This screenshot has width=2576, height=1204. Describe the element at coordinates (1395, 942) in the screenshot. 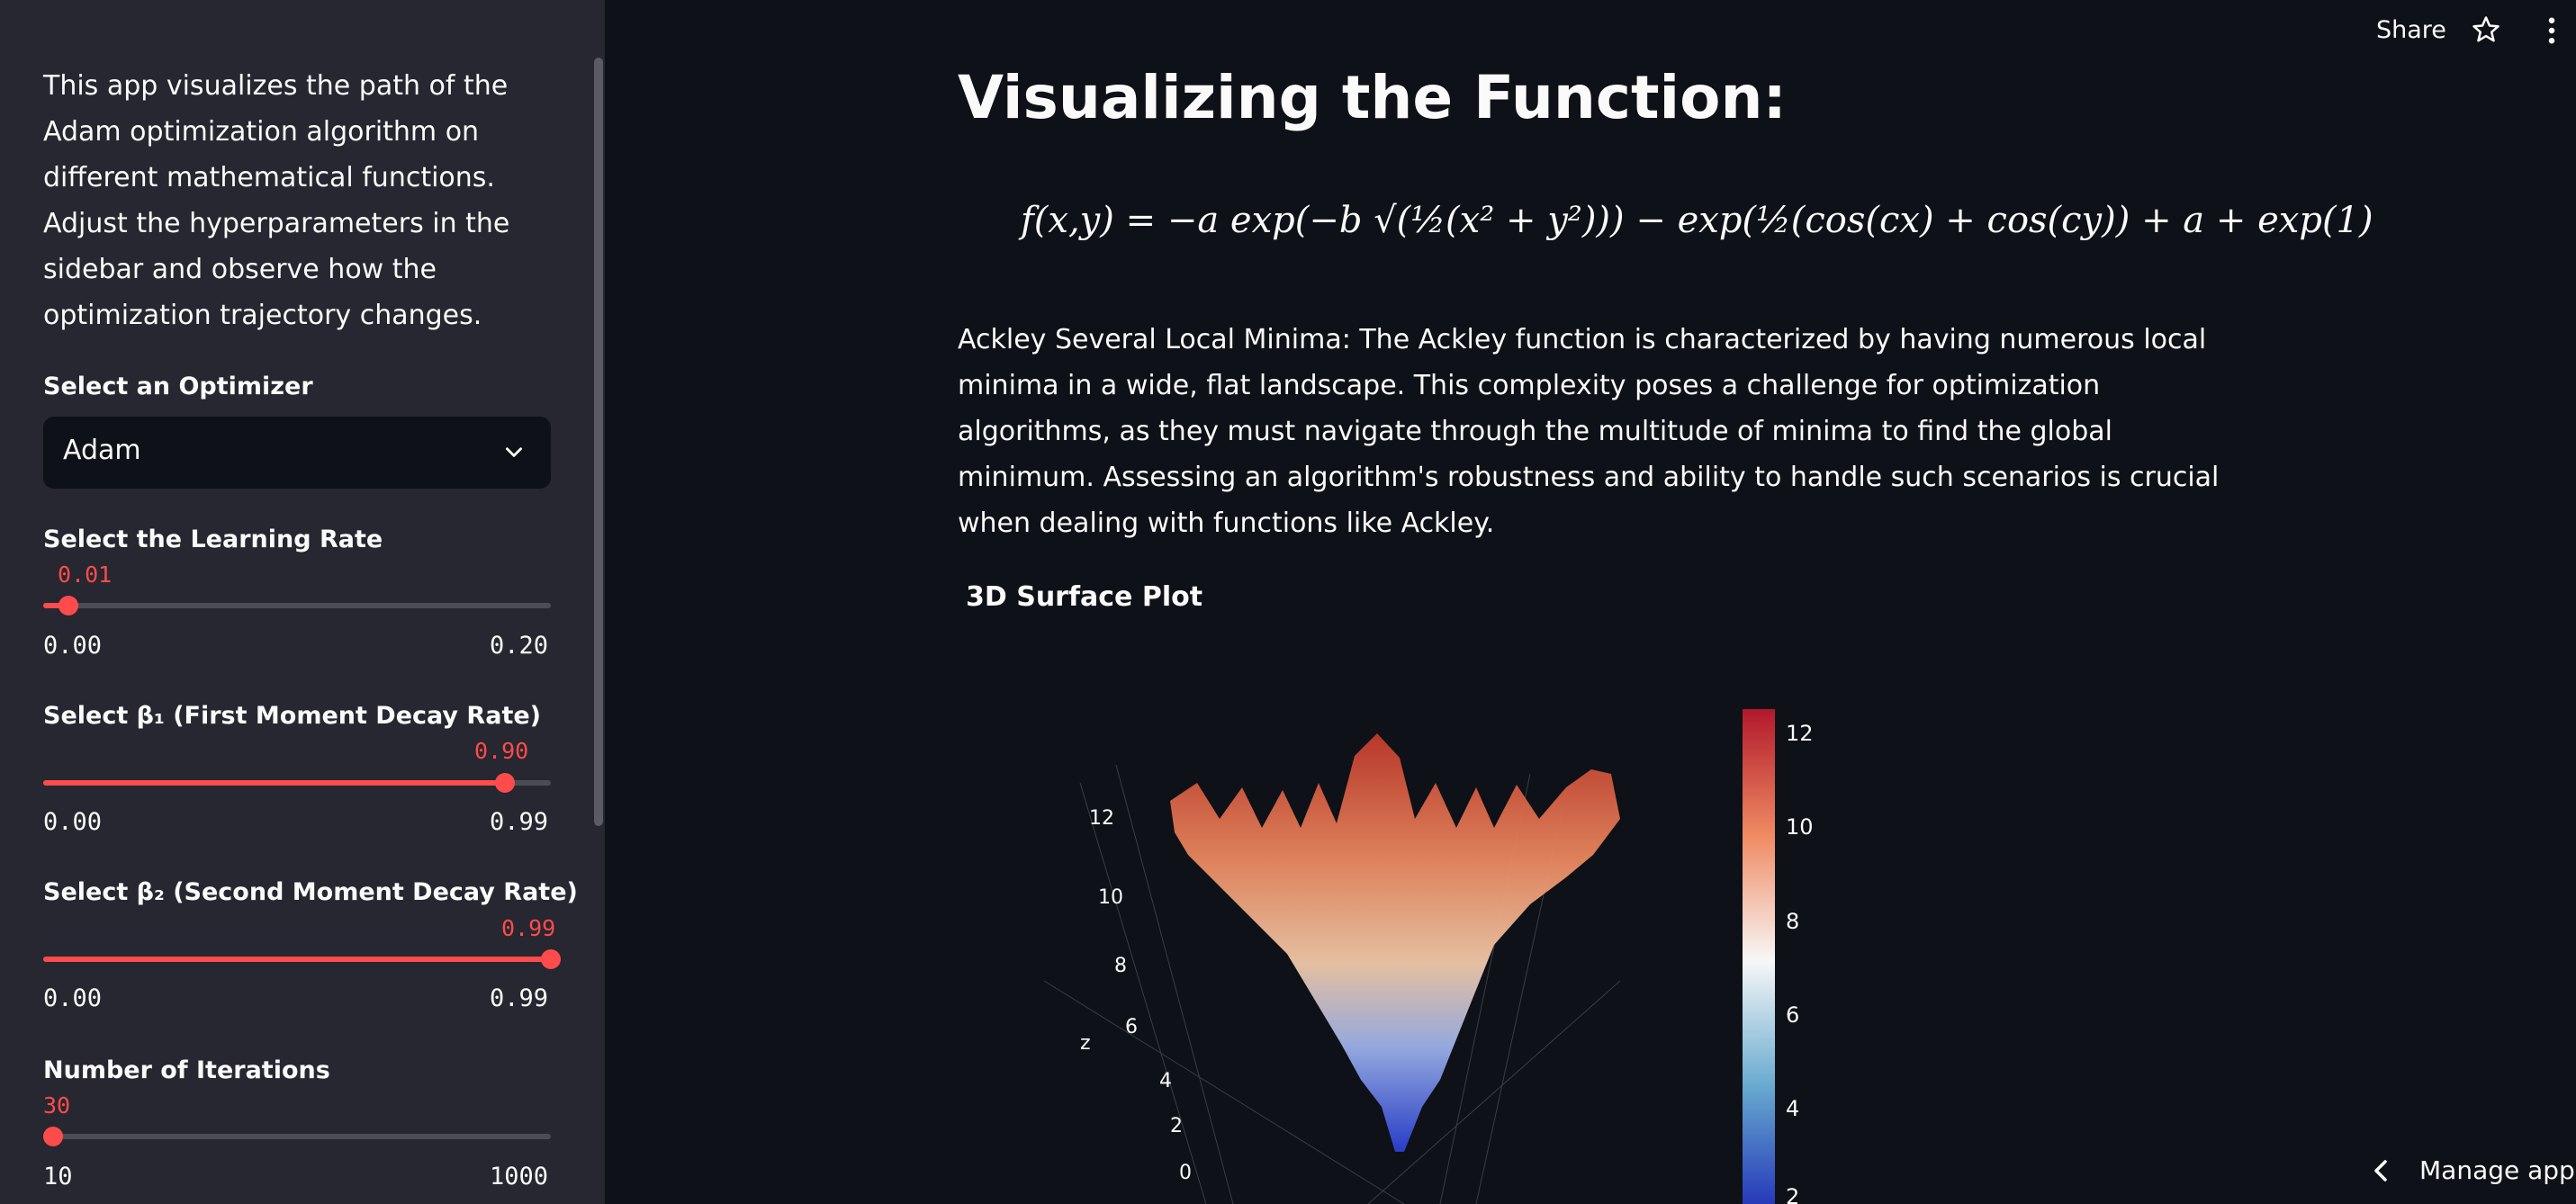

I see `surface-mesh` at that location.